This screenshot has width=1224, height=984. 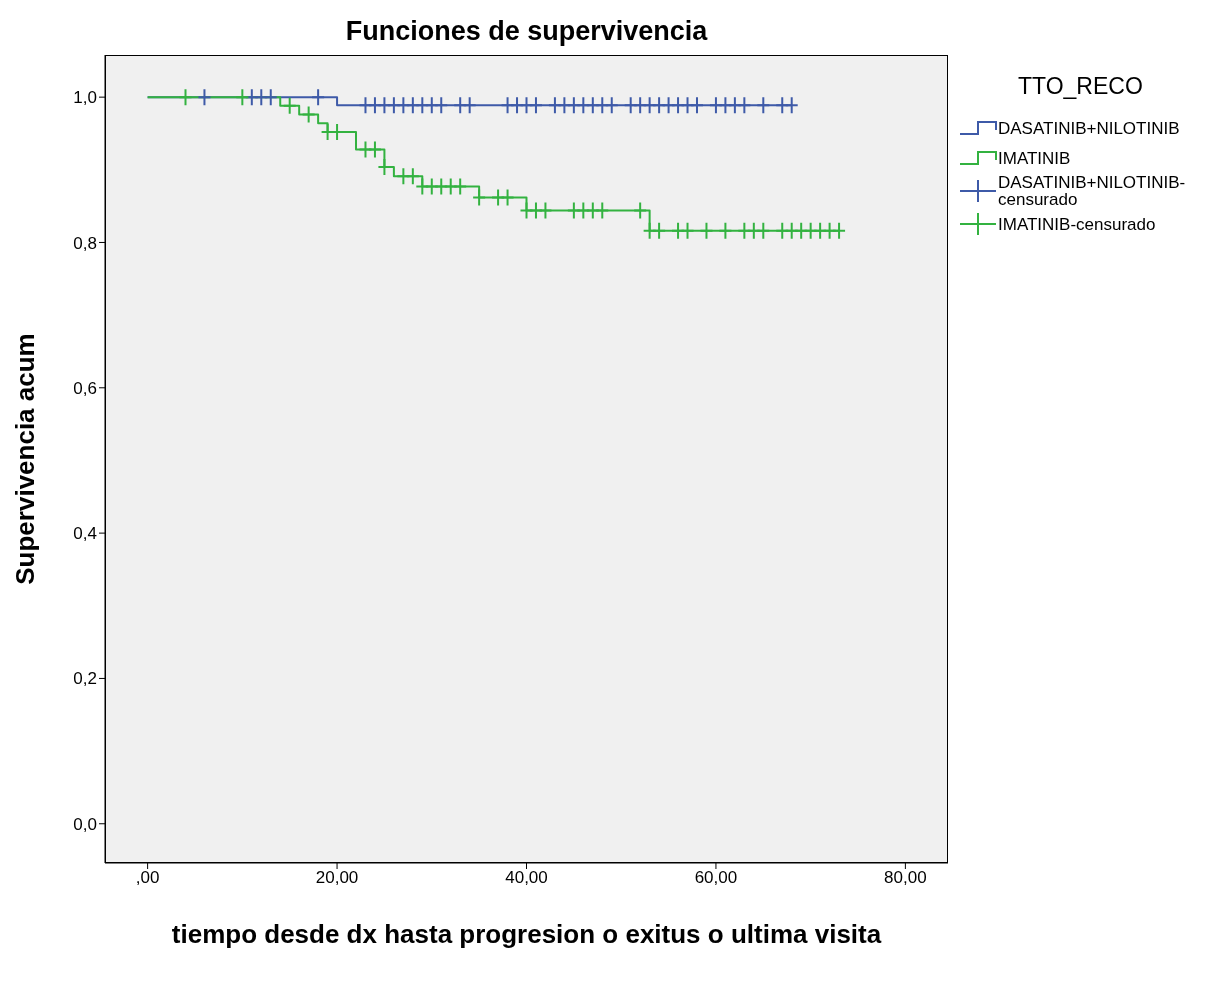 What do you see at coordinates (85, 679) in the screenshot?
I see `y-tick-label: 0,2` at bounding box center [85, 679].